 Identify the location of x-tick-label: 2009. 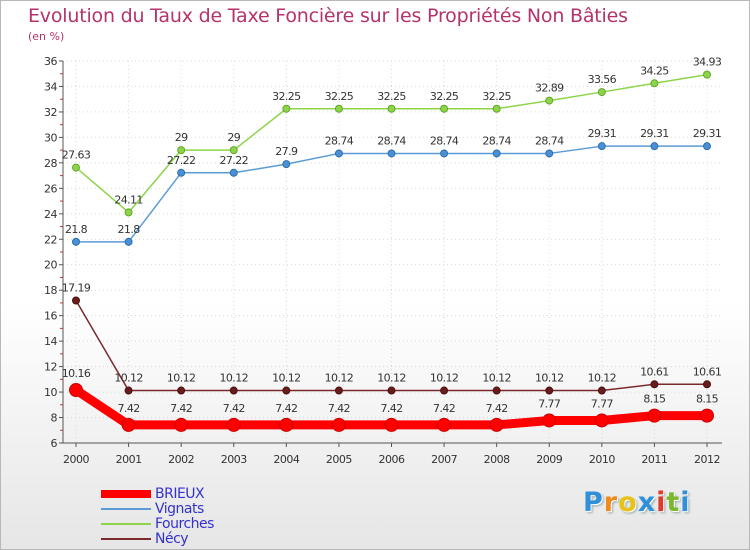
(549, 459).